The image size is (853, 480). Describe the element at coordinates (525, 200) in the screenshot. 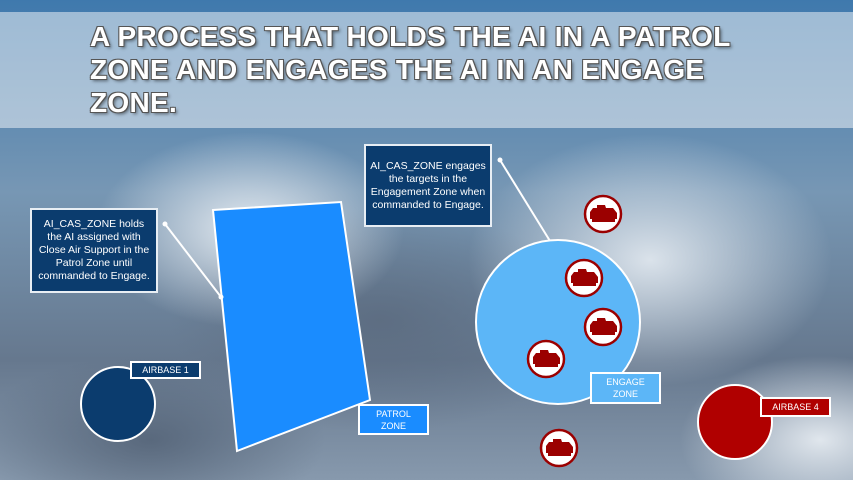

I see `callout-connector-engage` at that location.